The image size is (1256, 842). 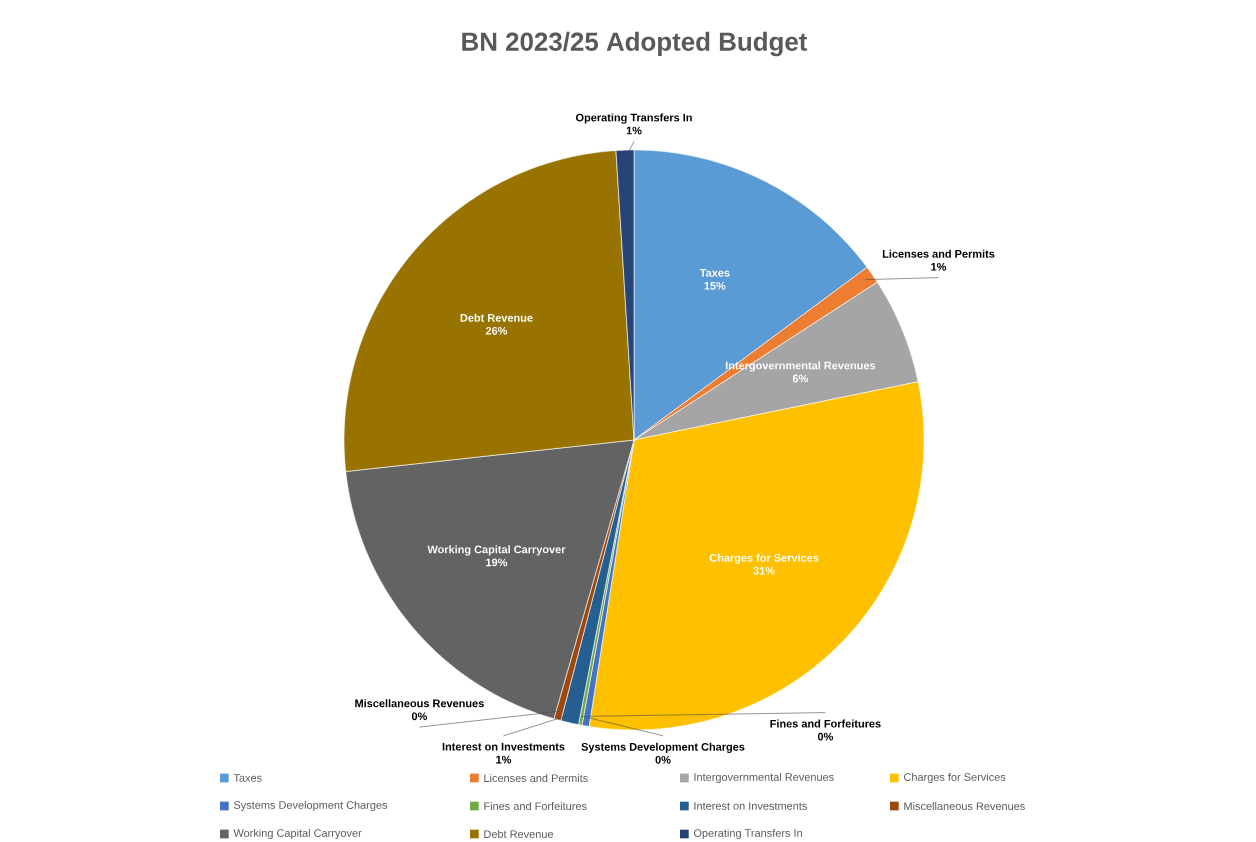 I want to click on chart-title: BN 2023/25 Adopted Budget, so click(x=635, y=44).